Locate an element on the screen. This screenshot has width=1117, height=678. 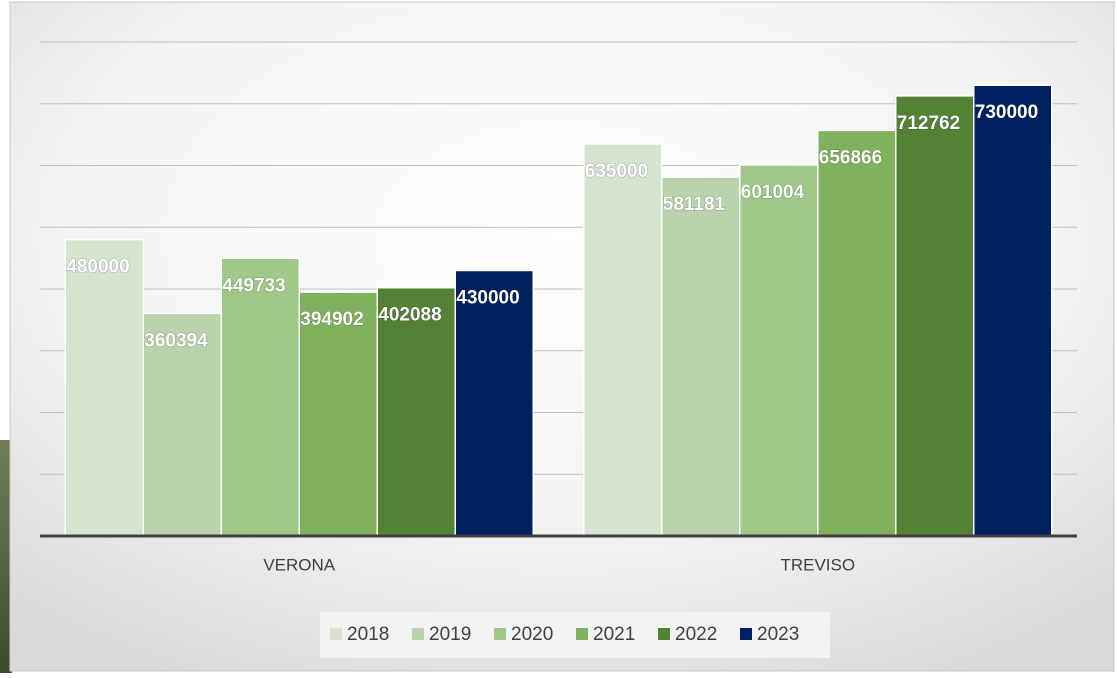
data-label: 601004 is located at coordinates (773, 192).